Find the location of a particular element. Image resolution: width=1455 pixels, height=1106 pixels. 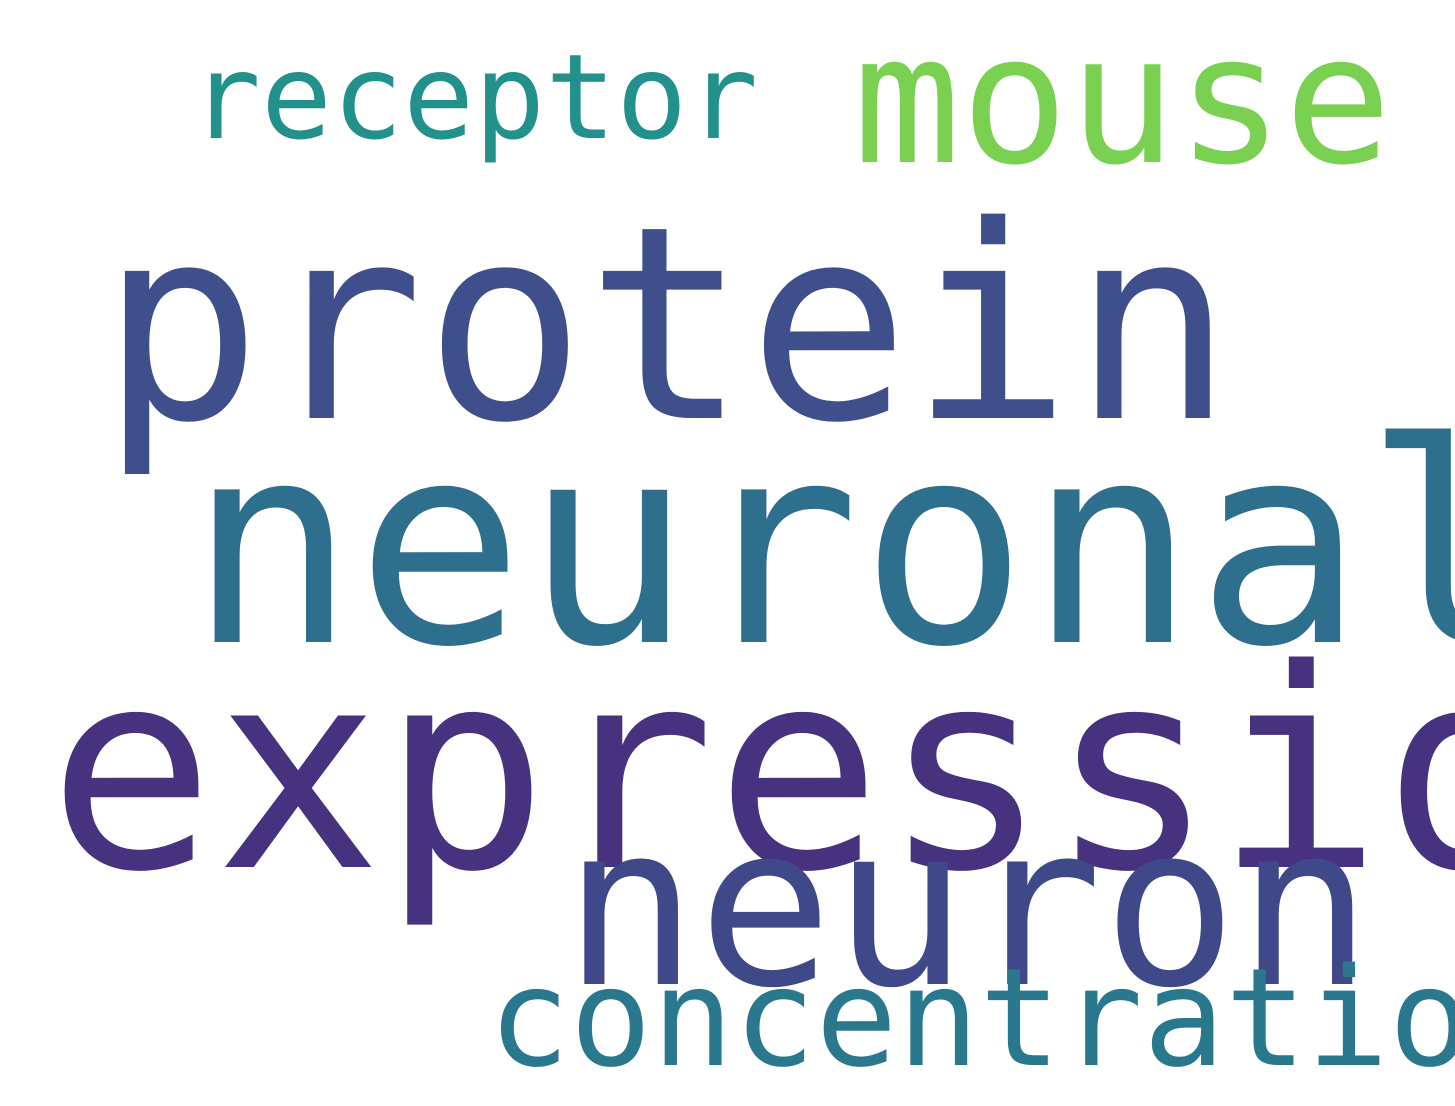

word-concentration: concentration is located at coordinates (971, 1019).